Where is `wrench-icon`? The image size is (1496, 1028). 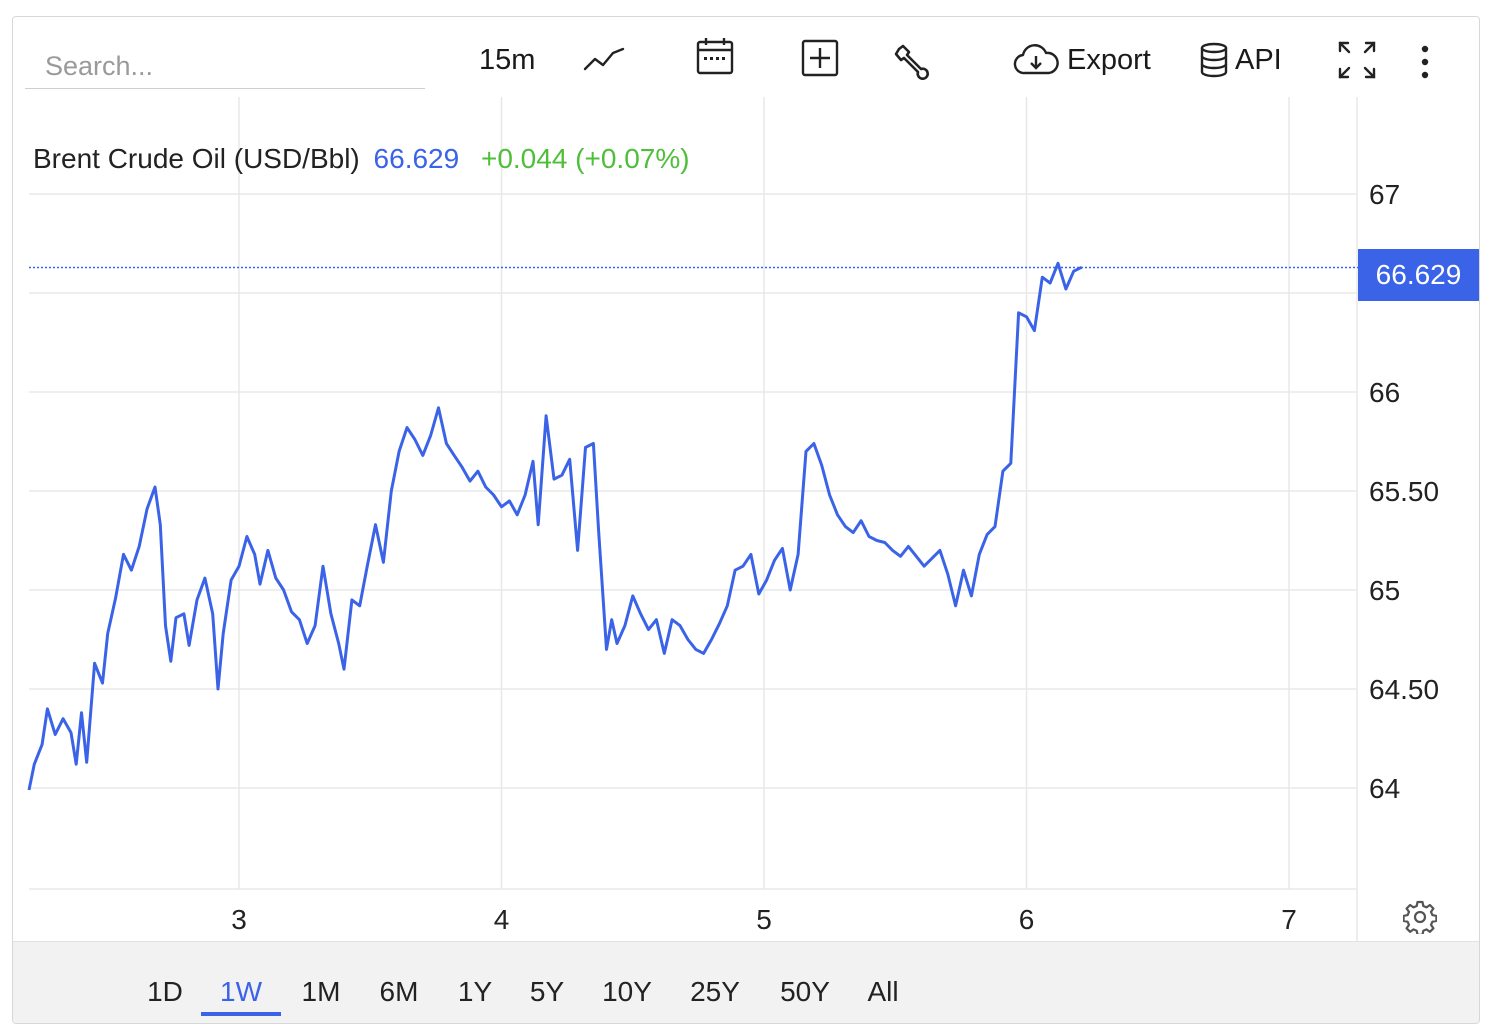
wrench-icon is located at coordinates (912, 62).